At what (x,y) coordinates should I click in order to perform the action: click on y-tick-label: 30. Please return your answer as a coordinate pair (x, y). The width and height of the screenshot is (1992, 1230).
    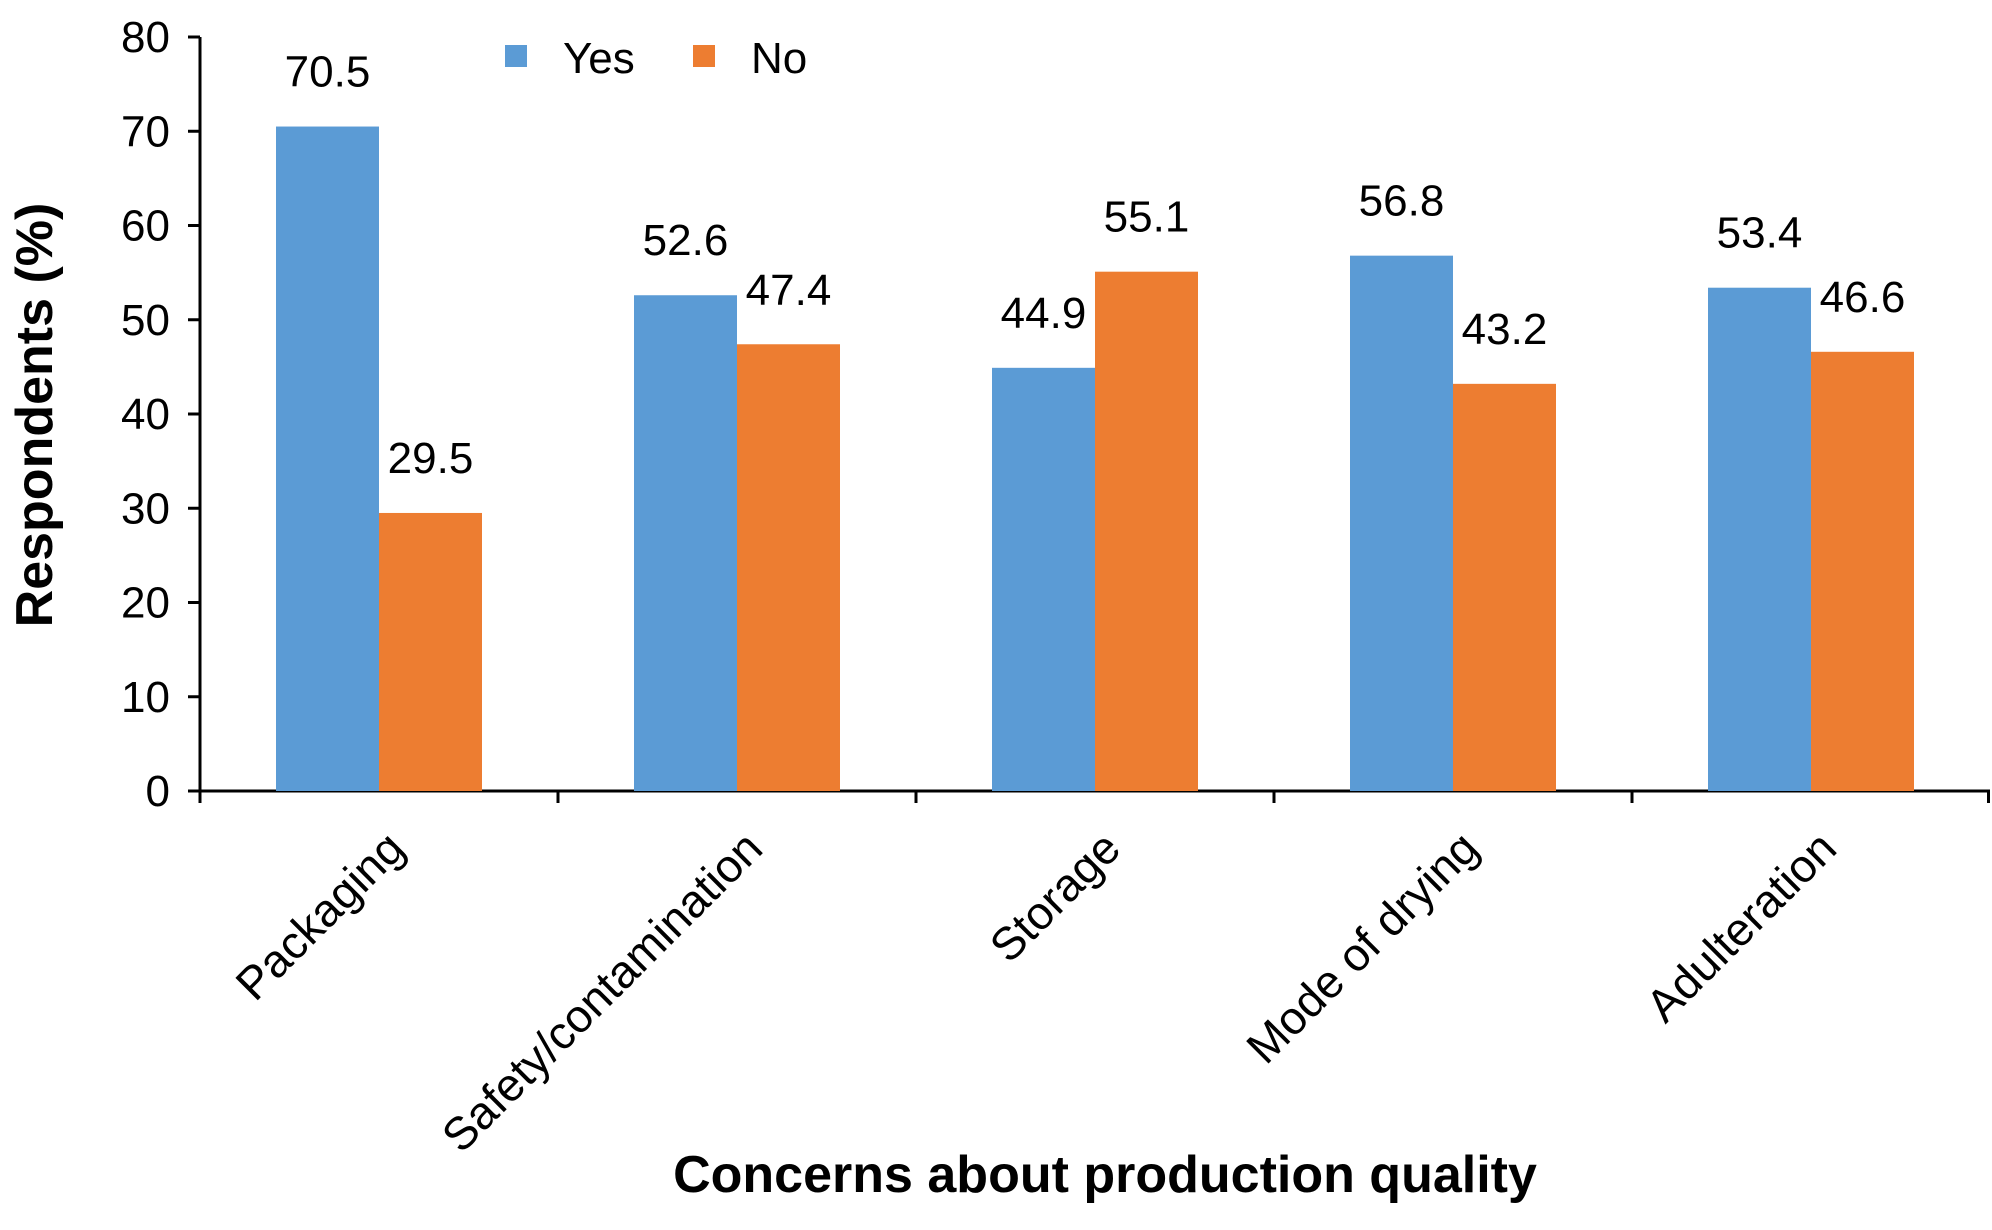
    Looking at the image, I should click on (145, 508).